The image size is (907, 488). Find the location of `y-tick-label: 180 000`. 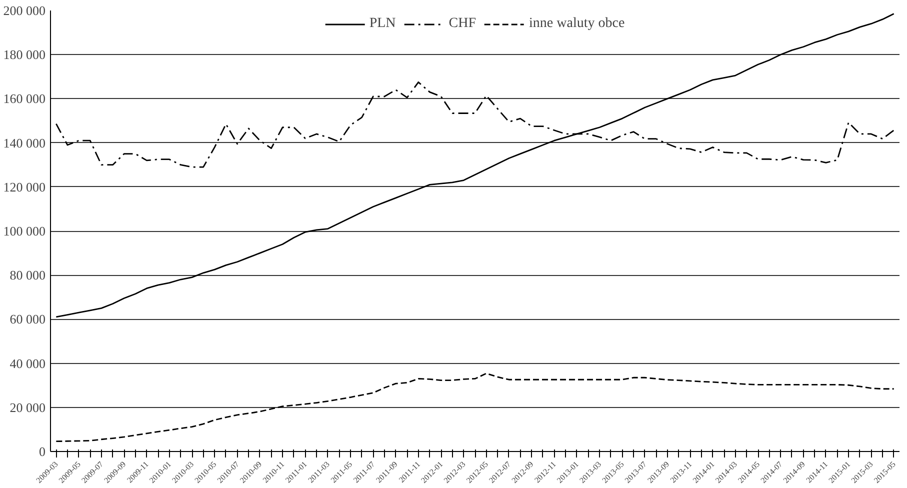

y-tick-label: 180 000 is located at coordinates (24, 54).